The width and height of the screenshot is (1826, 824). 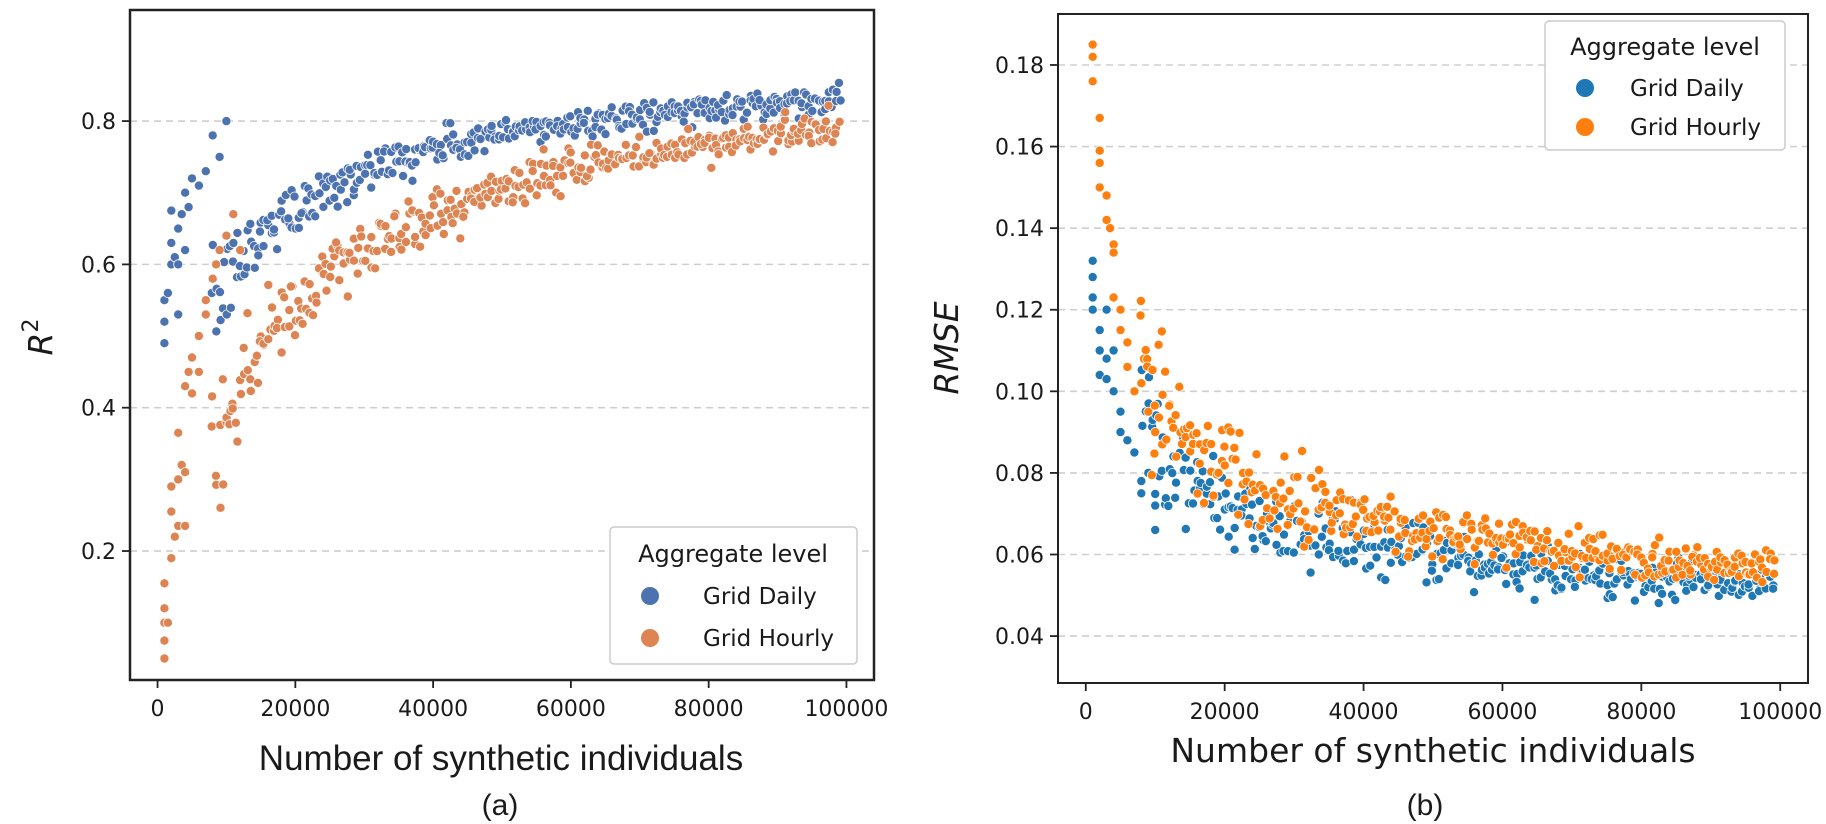 What do you see at coordinates (846, 709) in the screenshot?
I see `x-tick-label: 100000` at bounding box center [846, 709].